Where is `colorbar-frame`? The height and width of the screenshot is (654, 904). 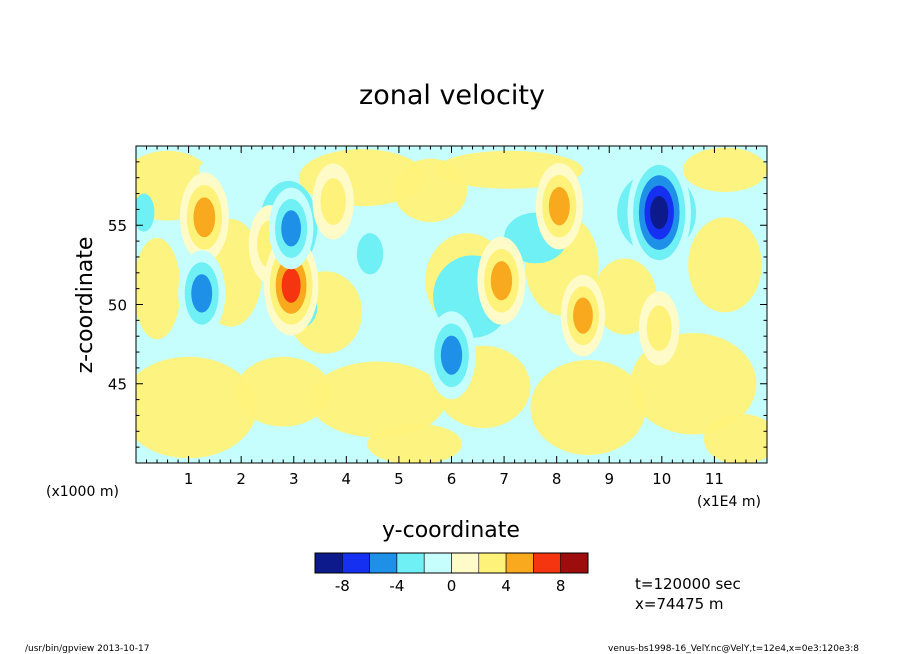
colorbar-frame is located at coordinates (451, 563).